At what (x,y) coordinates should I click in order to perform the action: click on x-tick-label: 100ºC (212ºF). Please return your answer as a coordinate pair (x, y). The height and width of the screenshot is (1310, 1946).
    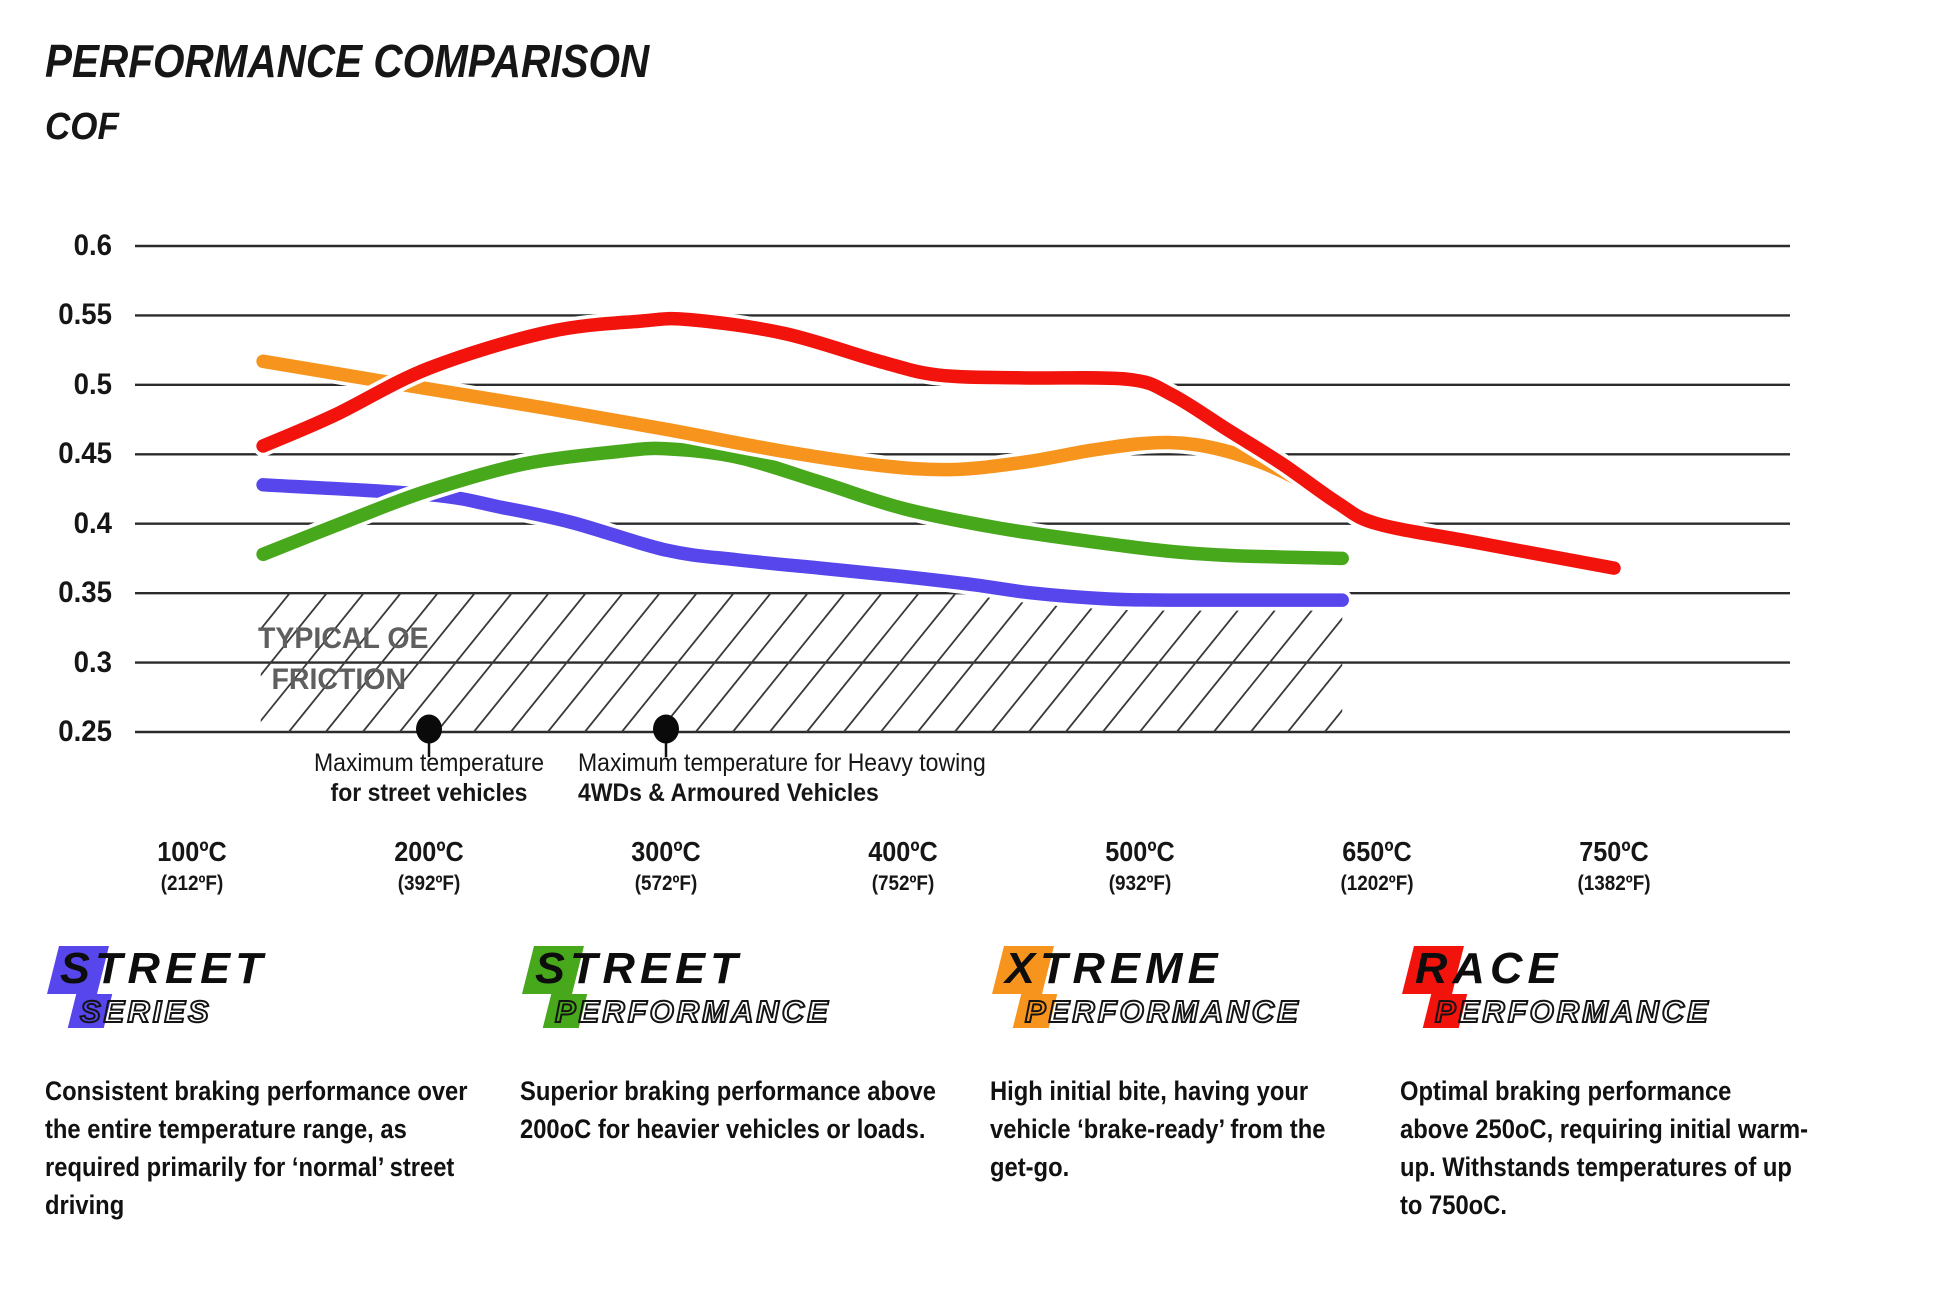
    Looking at the image, I should click on (191, 866).